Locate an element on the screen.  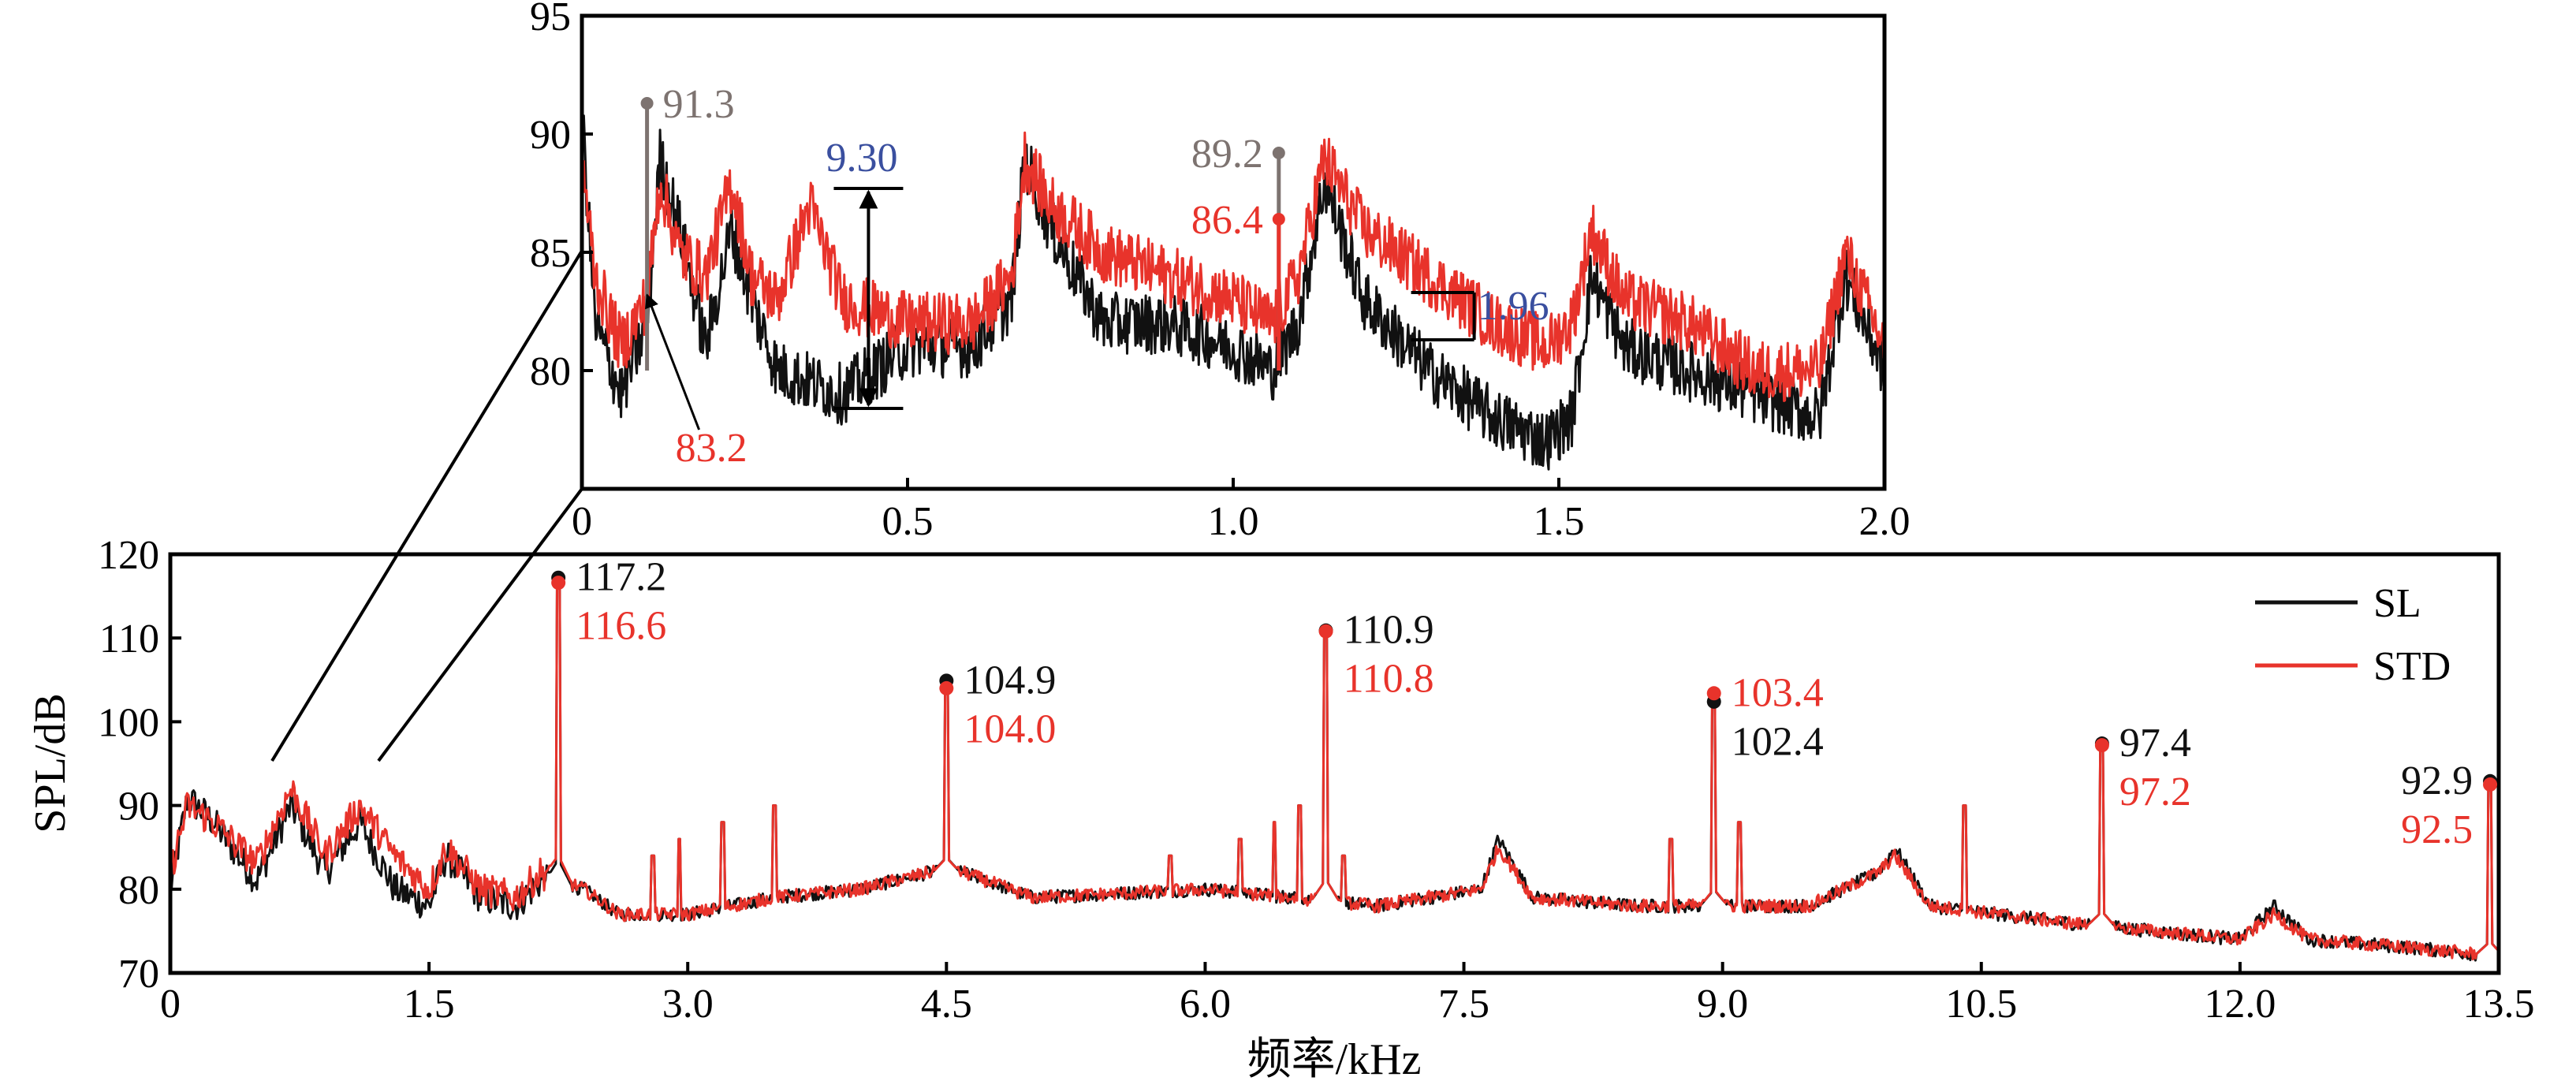
main-peak-sl-label: 110.9 is located at coordinates (1389, 630).